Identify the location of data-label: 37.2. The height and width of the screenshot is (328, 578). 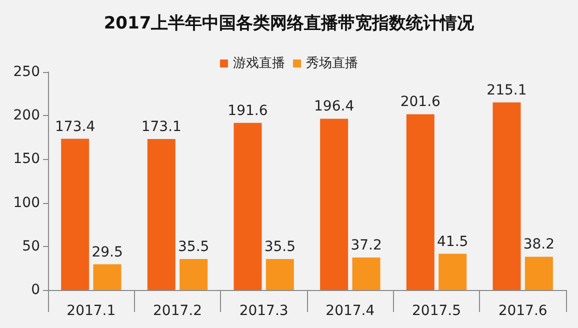
(366, 246).